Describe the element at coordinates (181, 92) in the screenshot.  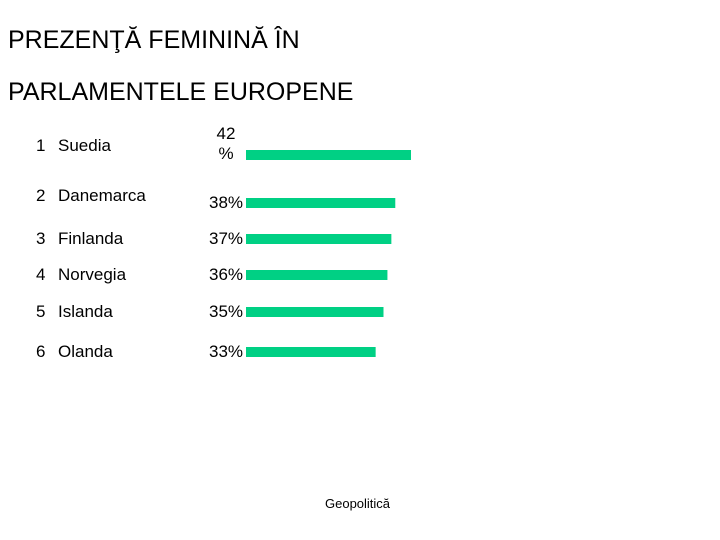
I see `chart-title-line-2: PARLAMENTELE EUROPENE` at that location.